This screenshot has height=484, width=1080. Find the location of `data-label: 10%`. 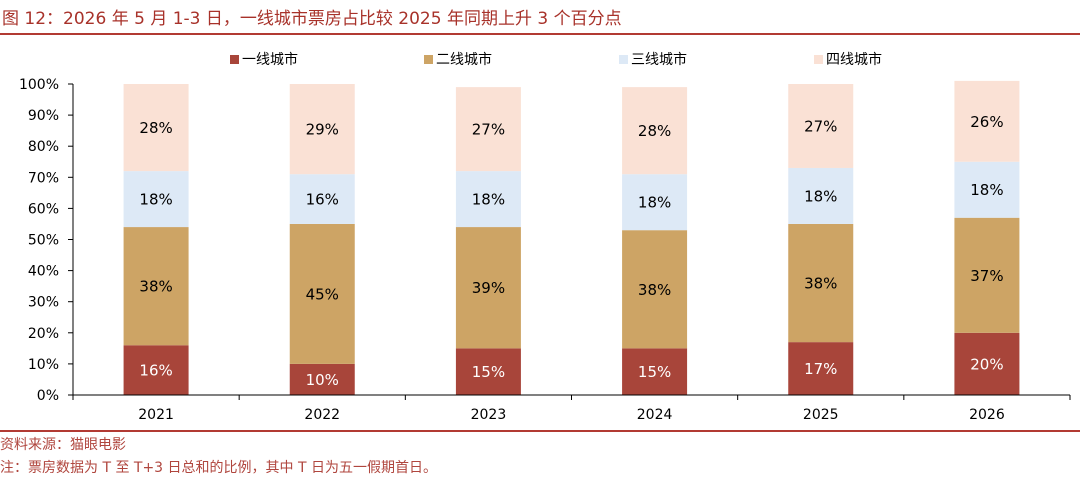

data-label: 10% is located at coordinates (322, 380).